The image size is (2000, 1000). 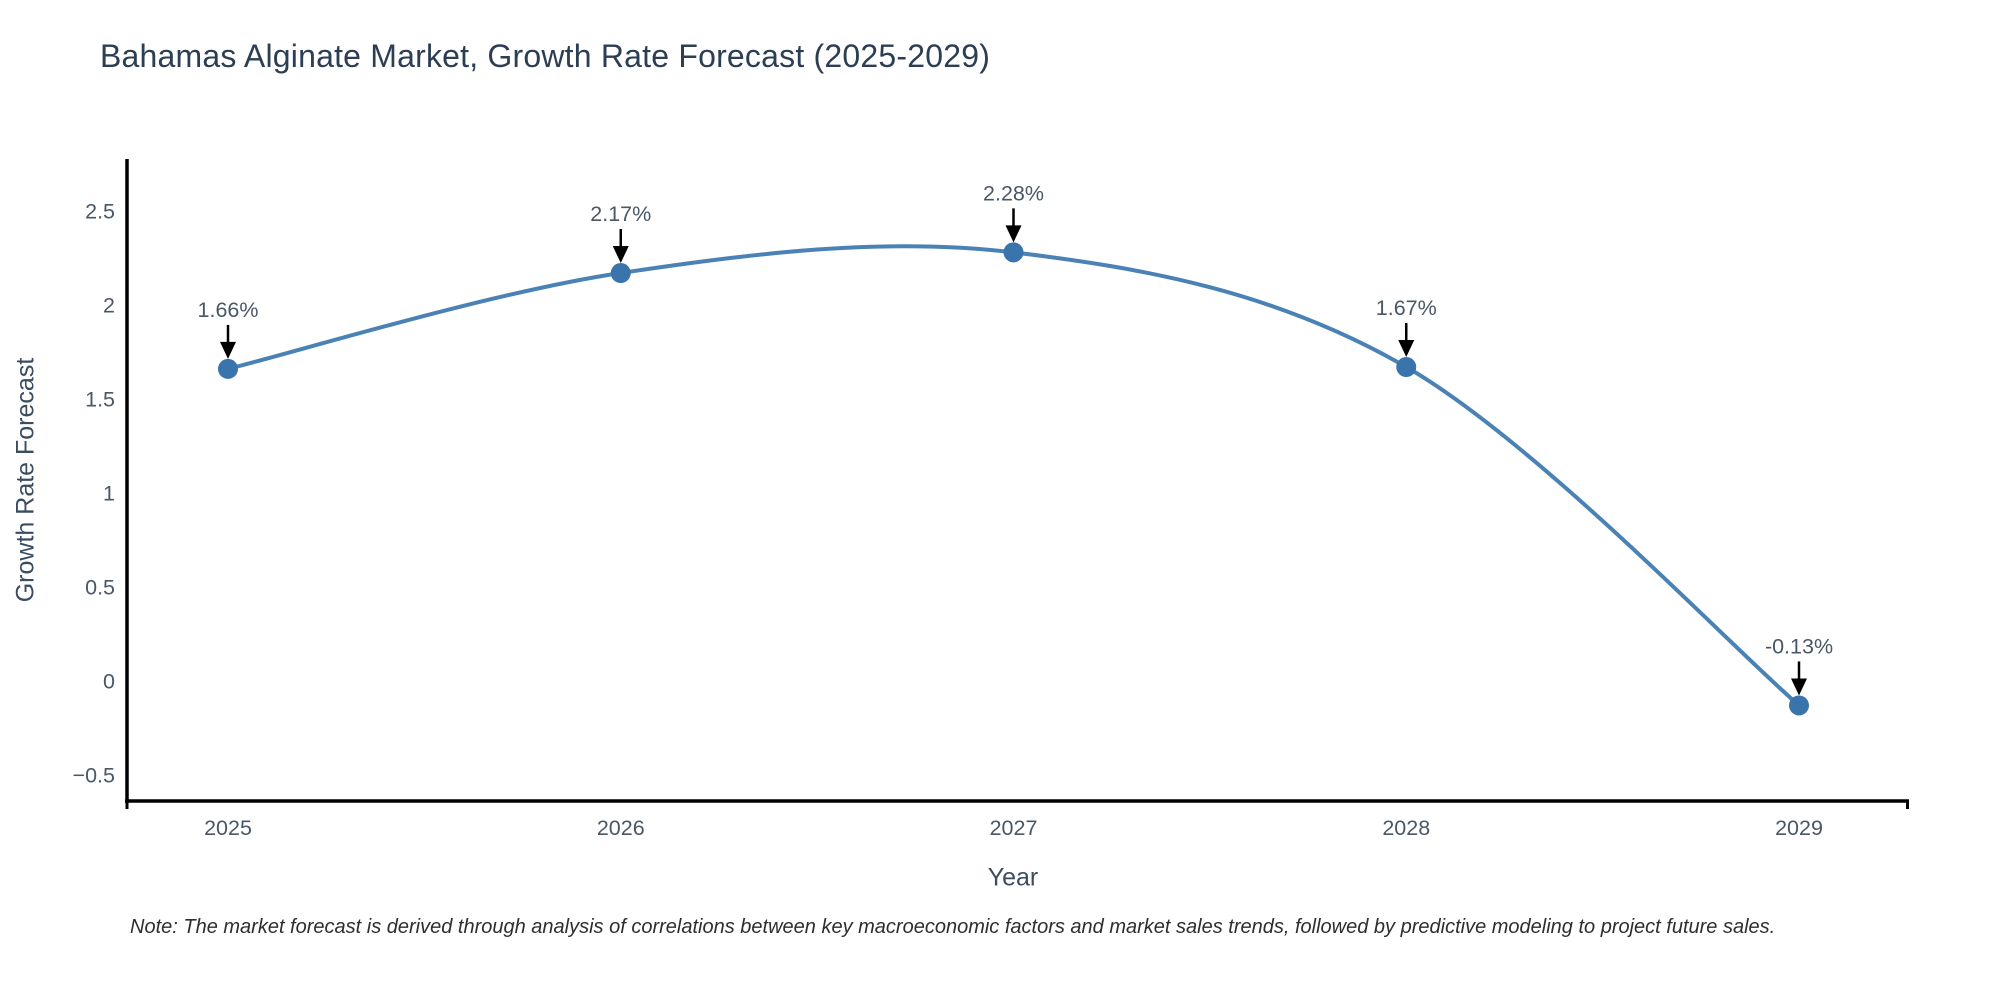 I want to click on x-tick-label: 2027, so click(x=1014, y=828).